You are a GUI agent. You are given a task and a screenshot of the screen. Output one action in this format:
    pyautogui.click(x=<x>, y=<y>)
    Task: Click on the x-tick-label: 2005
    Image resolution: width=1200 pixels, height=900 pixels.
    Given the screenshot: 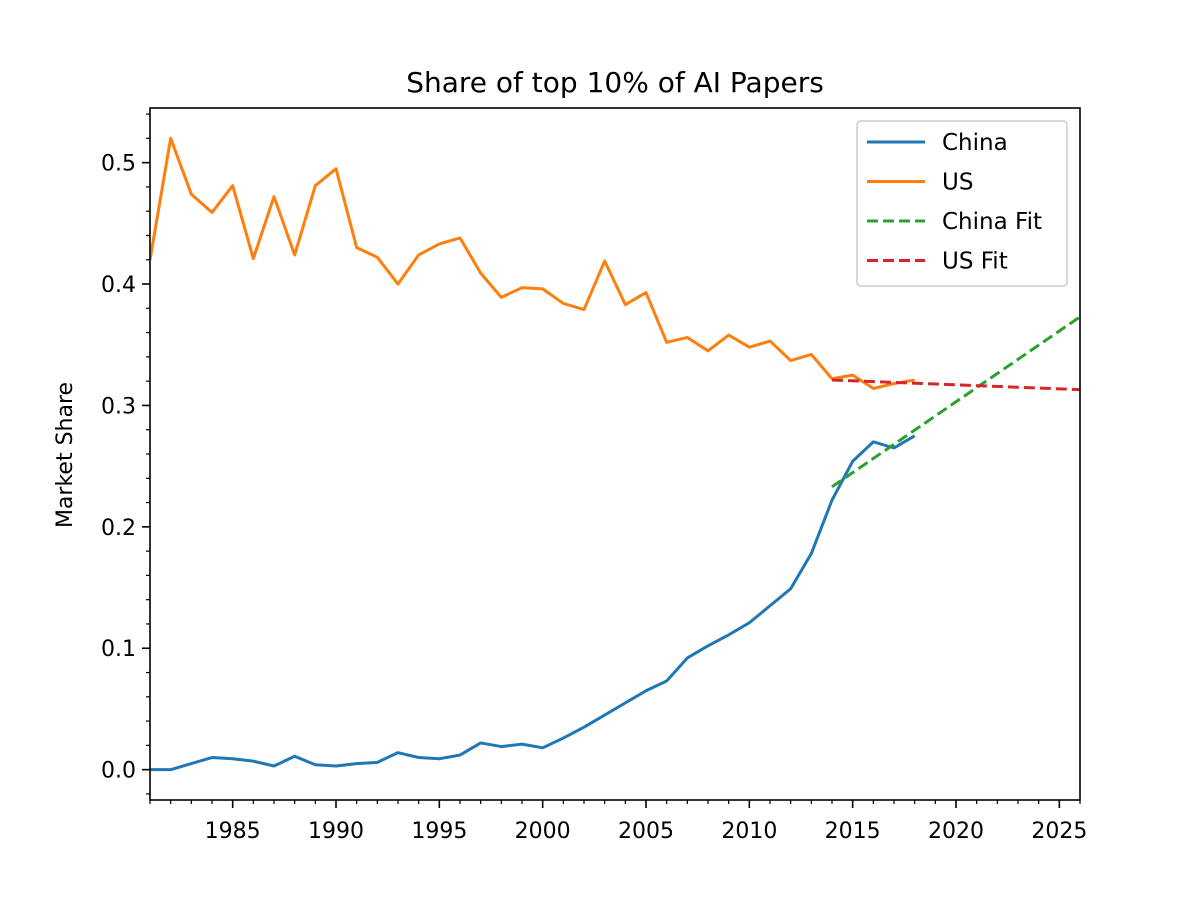 What is the action you would take?
    pyautogui.click(x=646, y=831)
    